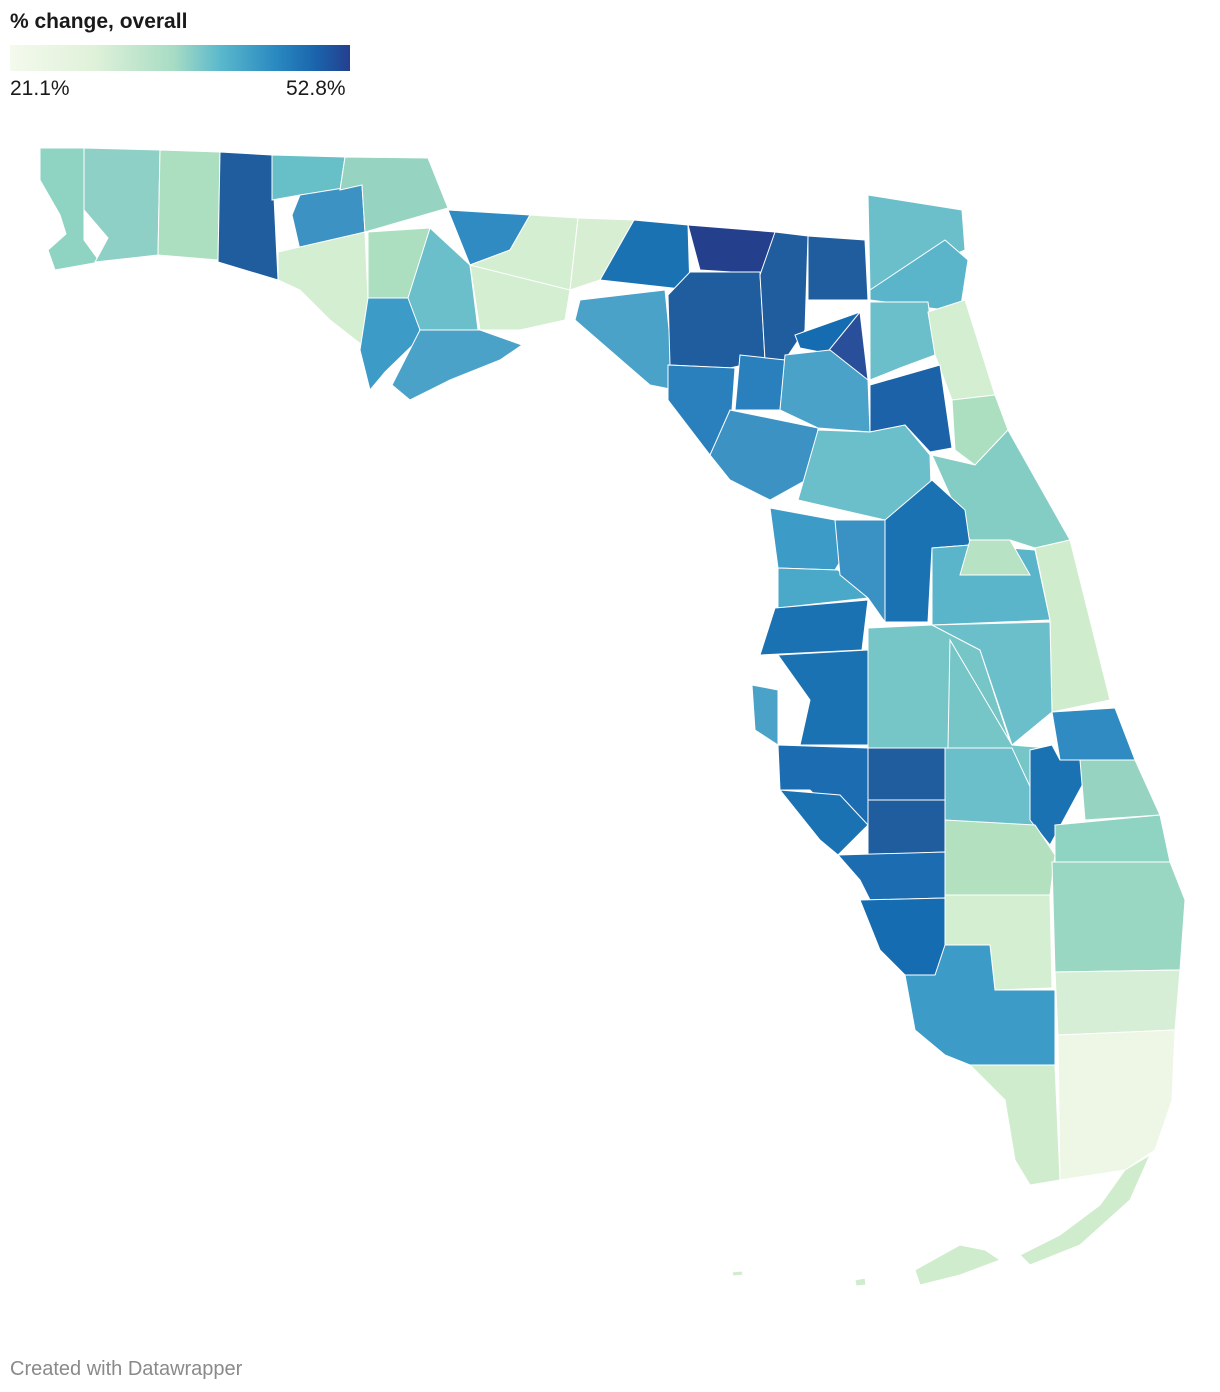  I want to click on county-dry-tortugas-islet, so click(737, 1273).